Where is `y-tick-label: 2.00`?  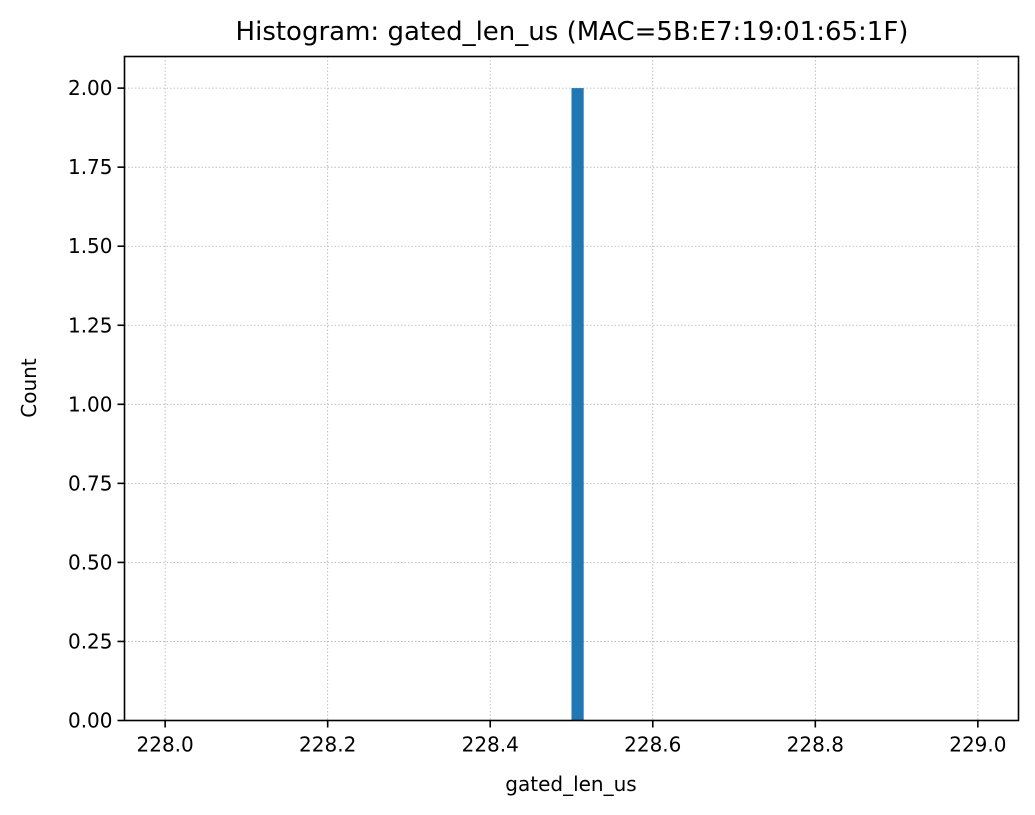
y-tick-label: 2.00 is located at coordinates (90, 88).